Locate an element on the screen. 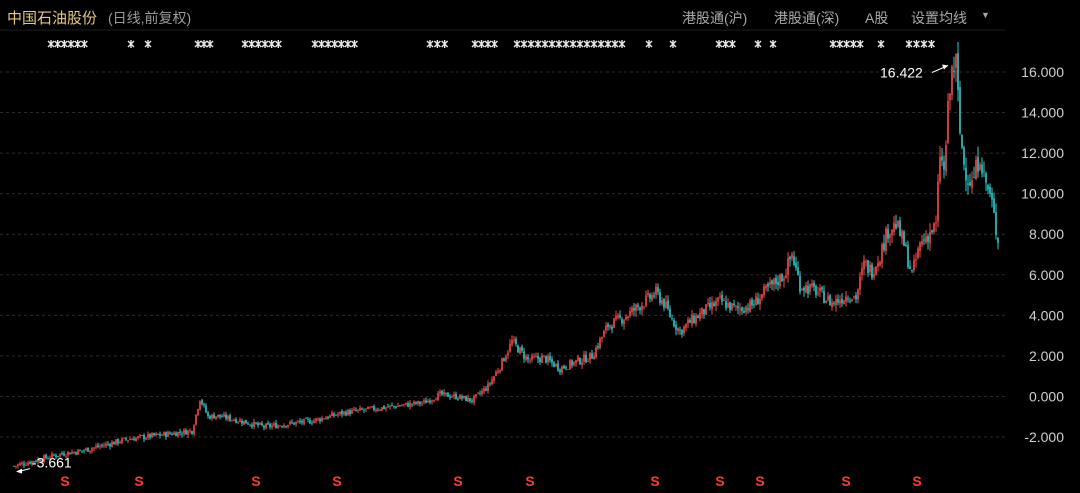  event-marker-9: S is located at coordinates (845, 481).